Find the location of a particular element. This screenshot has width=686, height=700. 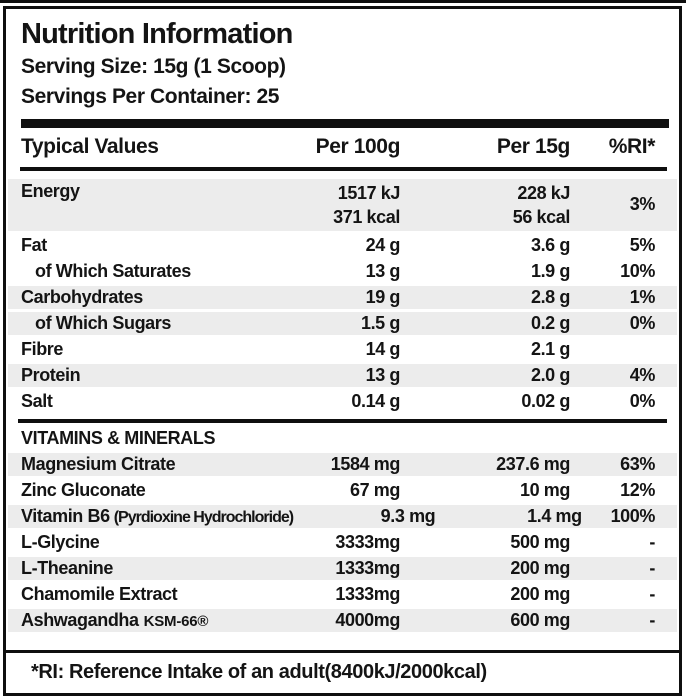

header-underline is located at coordinates (343, 168).